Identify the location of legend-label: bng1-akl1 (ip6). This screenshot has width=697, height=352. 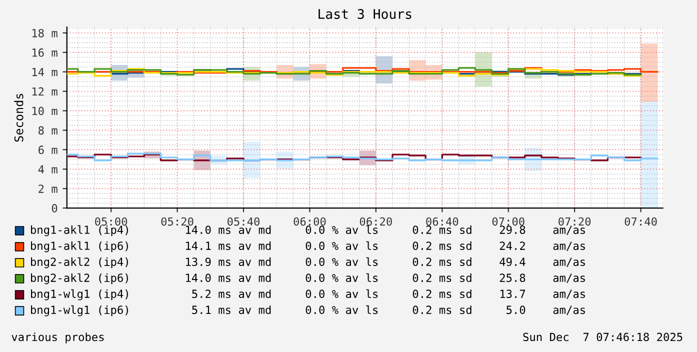
(79, 246).